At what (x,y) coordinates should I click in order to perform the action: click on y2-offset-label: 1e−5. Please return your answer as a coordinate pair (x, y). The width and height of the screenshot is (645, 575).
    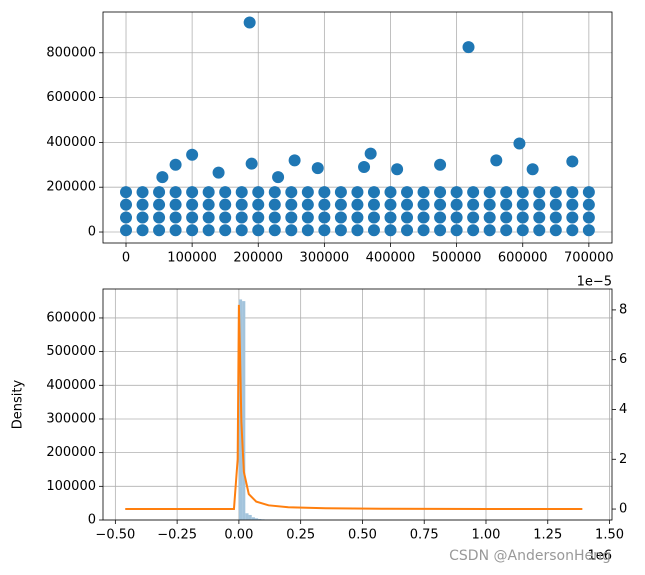
    Looking at the image, I should click on (594, 282).